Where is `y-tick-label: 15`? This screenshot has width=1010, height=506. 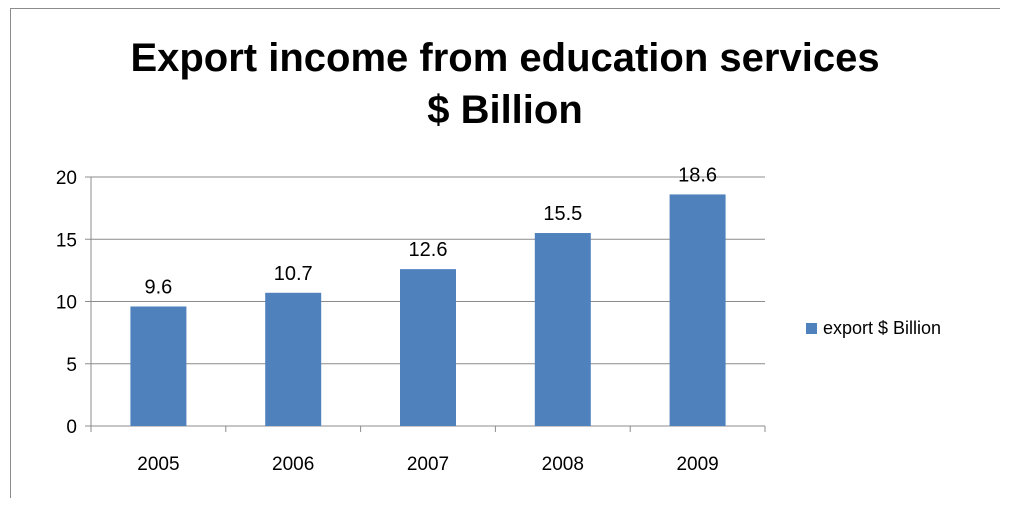 y-tick-label: 15 is located at coordinates (66, 240).